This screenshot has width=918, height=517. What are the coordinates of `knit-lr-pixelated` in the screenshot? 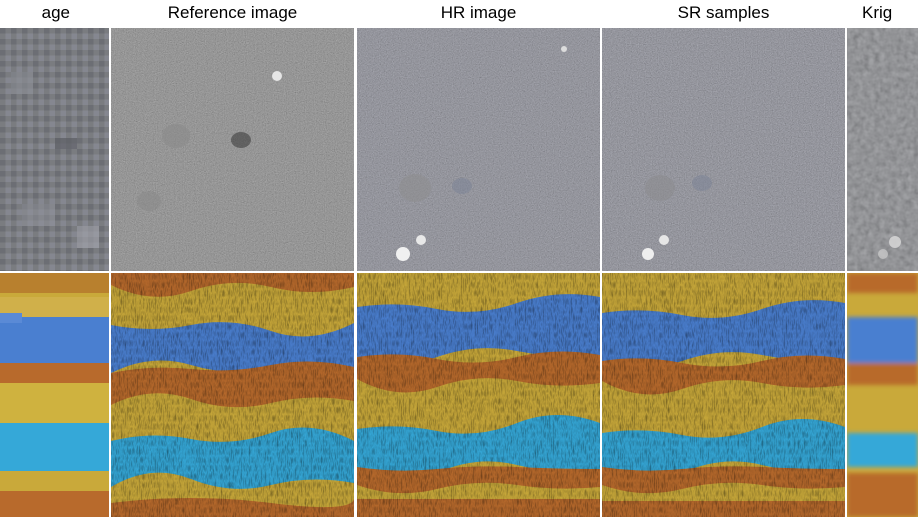 It's located at (54, 395).